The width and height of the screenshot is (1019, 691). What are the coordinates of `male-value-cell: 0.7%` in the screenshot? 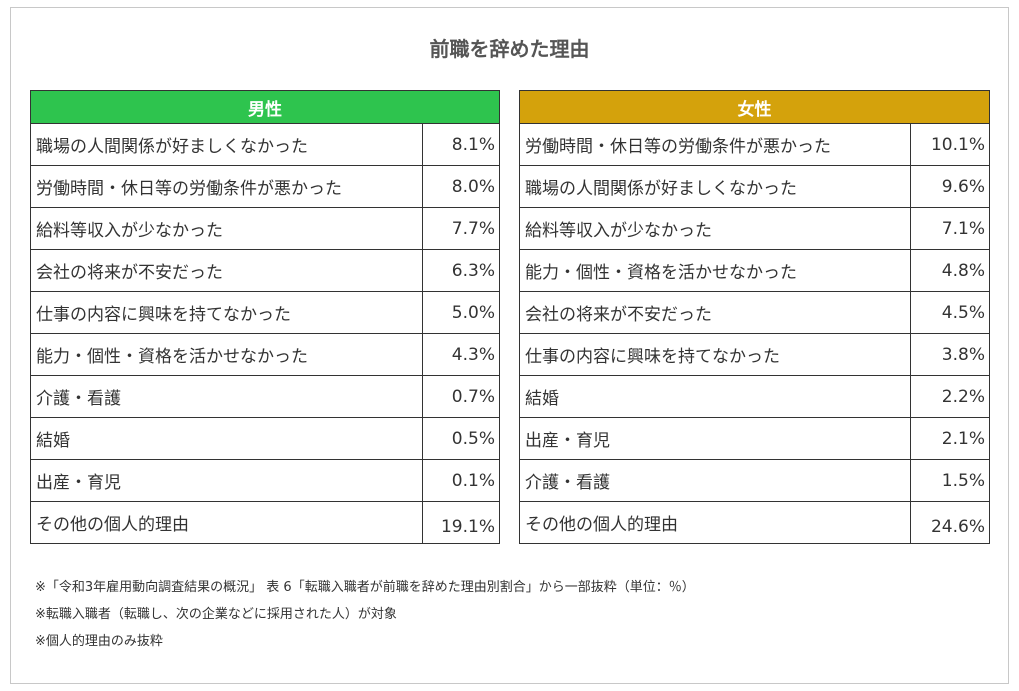 It's located at (461, 396).